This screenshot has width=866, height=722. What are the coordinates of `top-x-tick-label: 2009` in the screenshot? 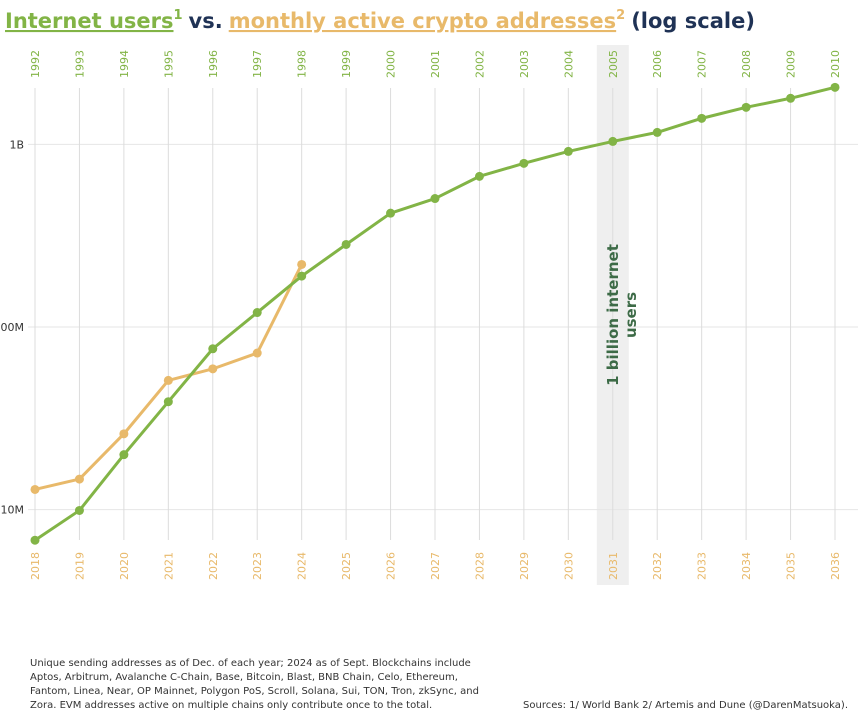 It's located at (791, 64).